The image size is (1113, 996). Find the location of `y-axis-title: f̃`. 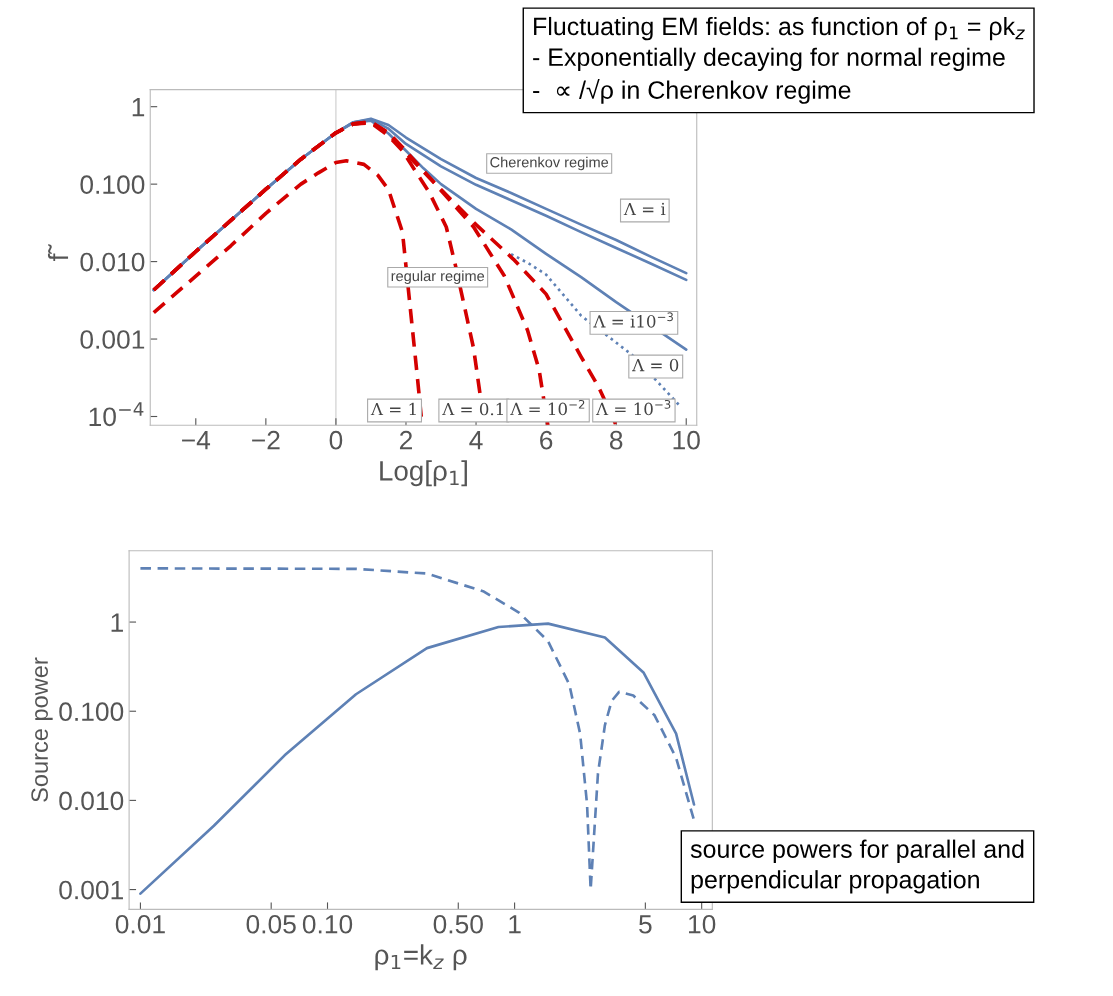

y-axis-title: f̃ is located at coordinates (58, 252).